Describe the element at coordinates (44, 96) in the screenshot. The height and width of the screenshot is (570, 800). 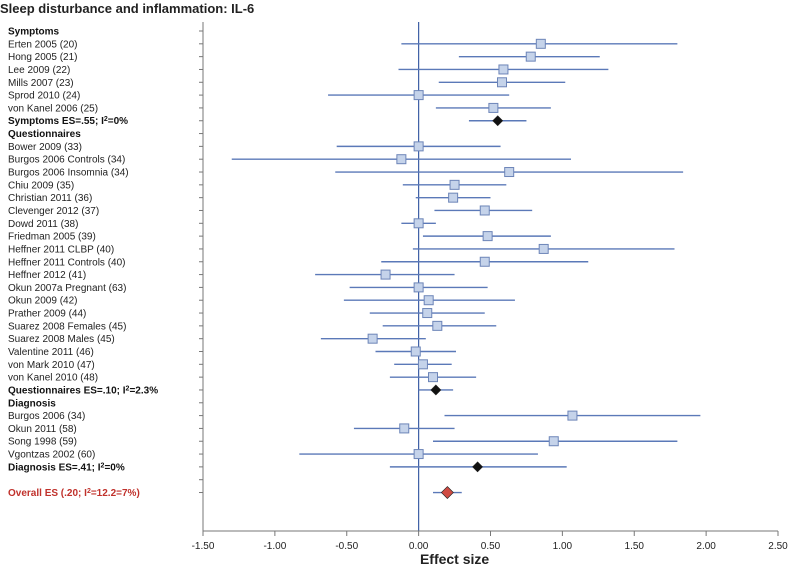
I see `study-label: Sprod 2010 (24)` at that location.